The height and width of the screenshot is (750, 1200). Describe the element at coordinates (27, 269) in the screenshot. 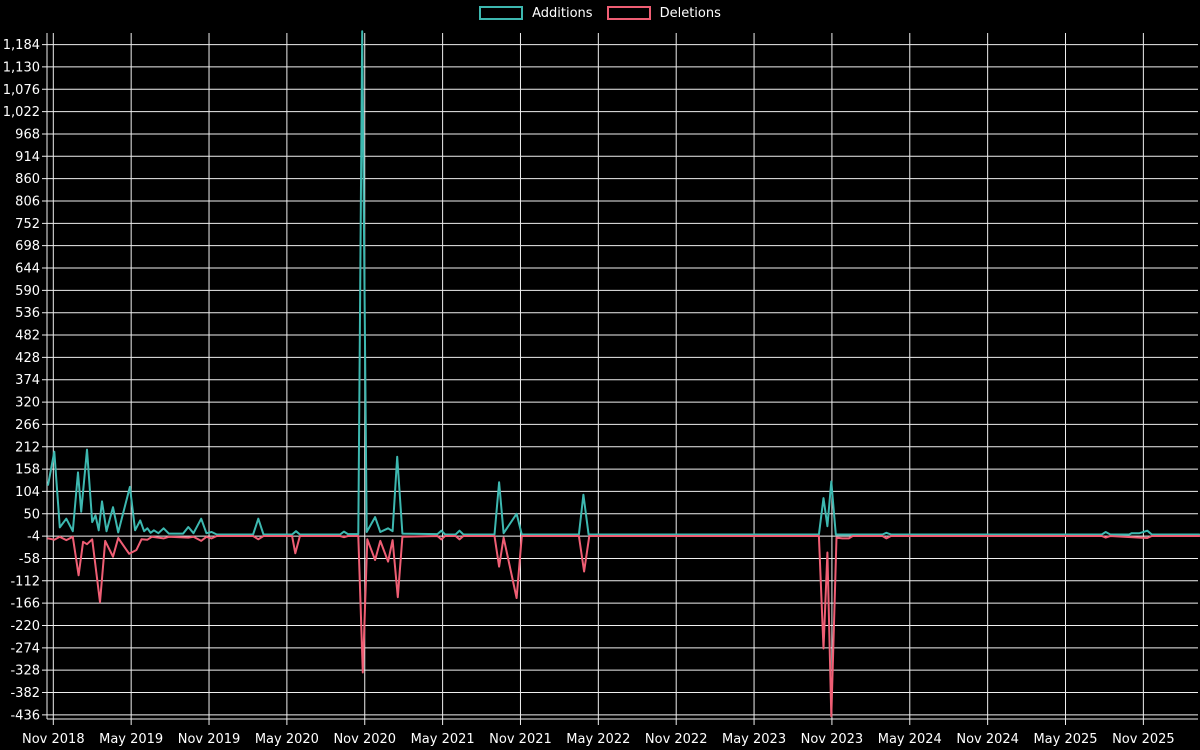

I see `y-tick-label: 644` at that location.